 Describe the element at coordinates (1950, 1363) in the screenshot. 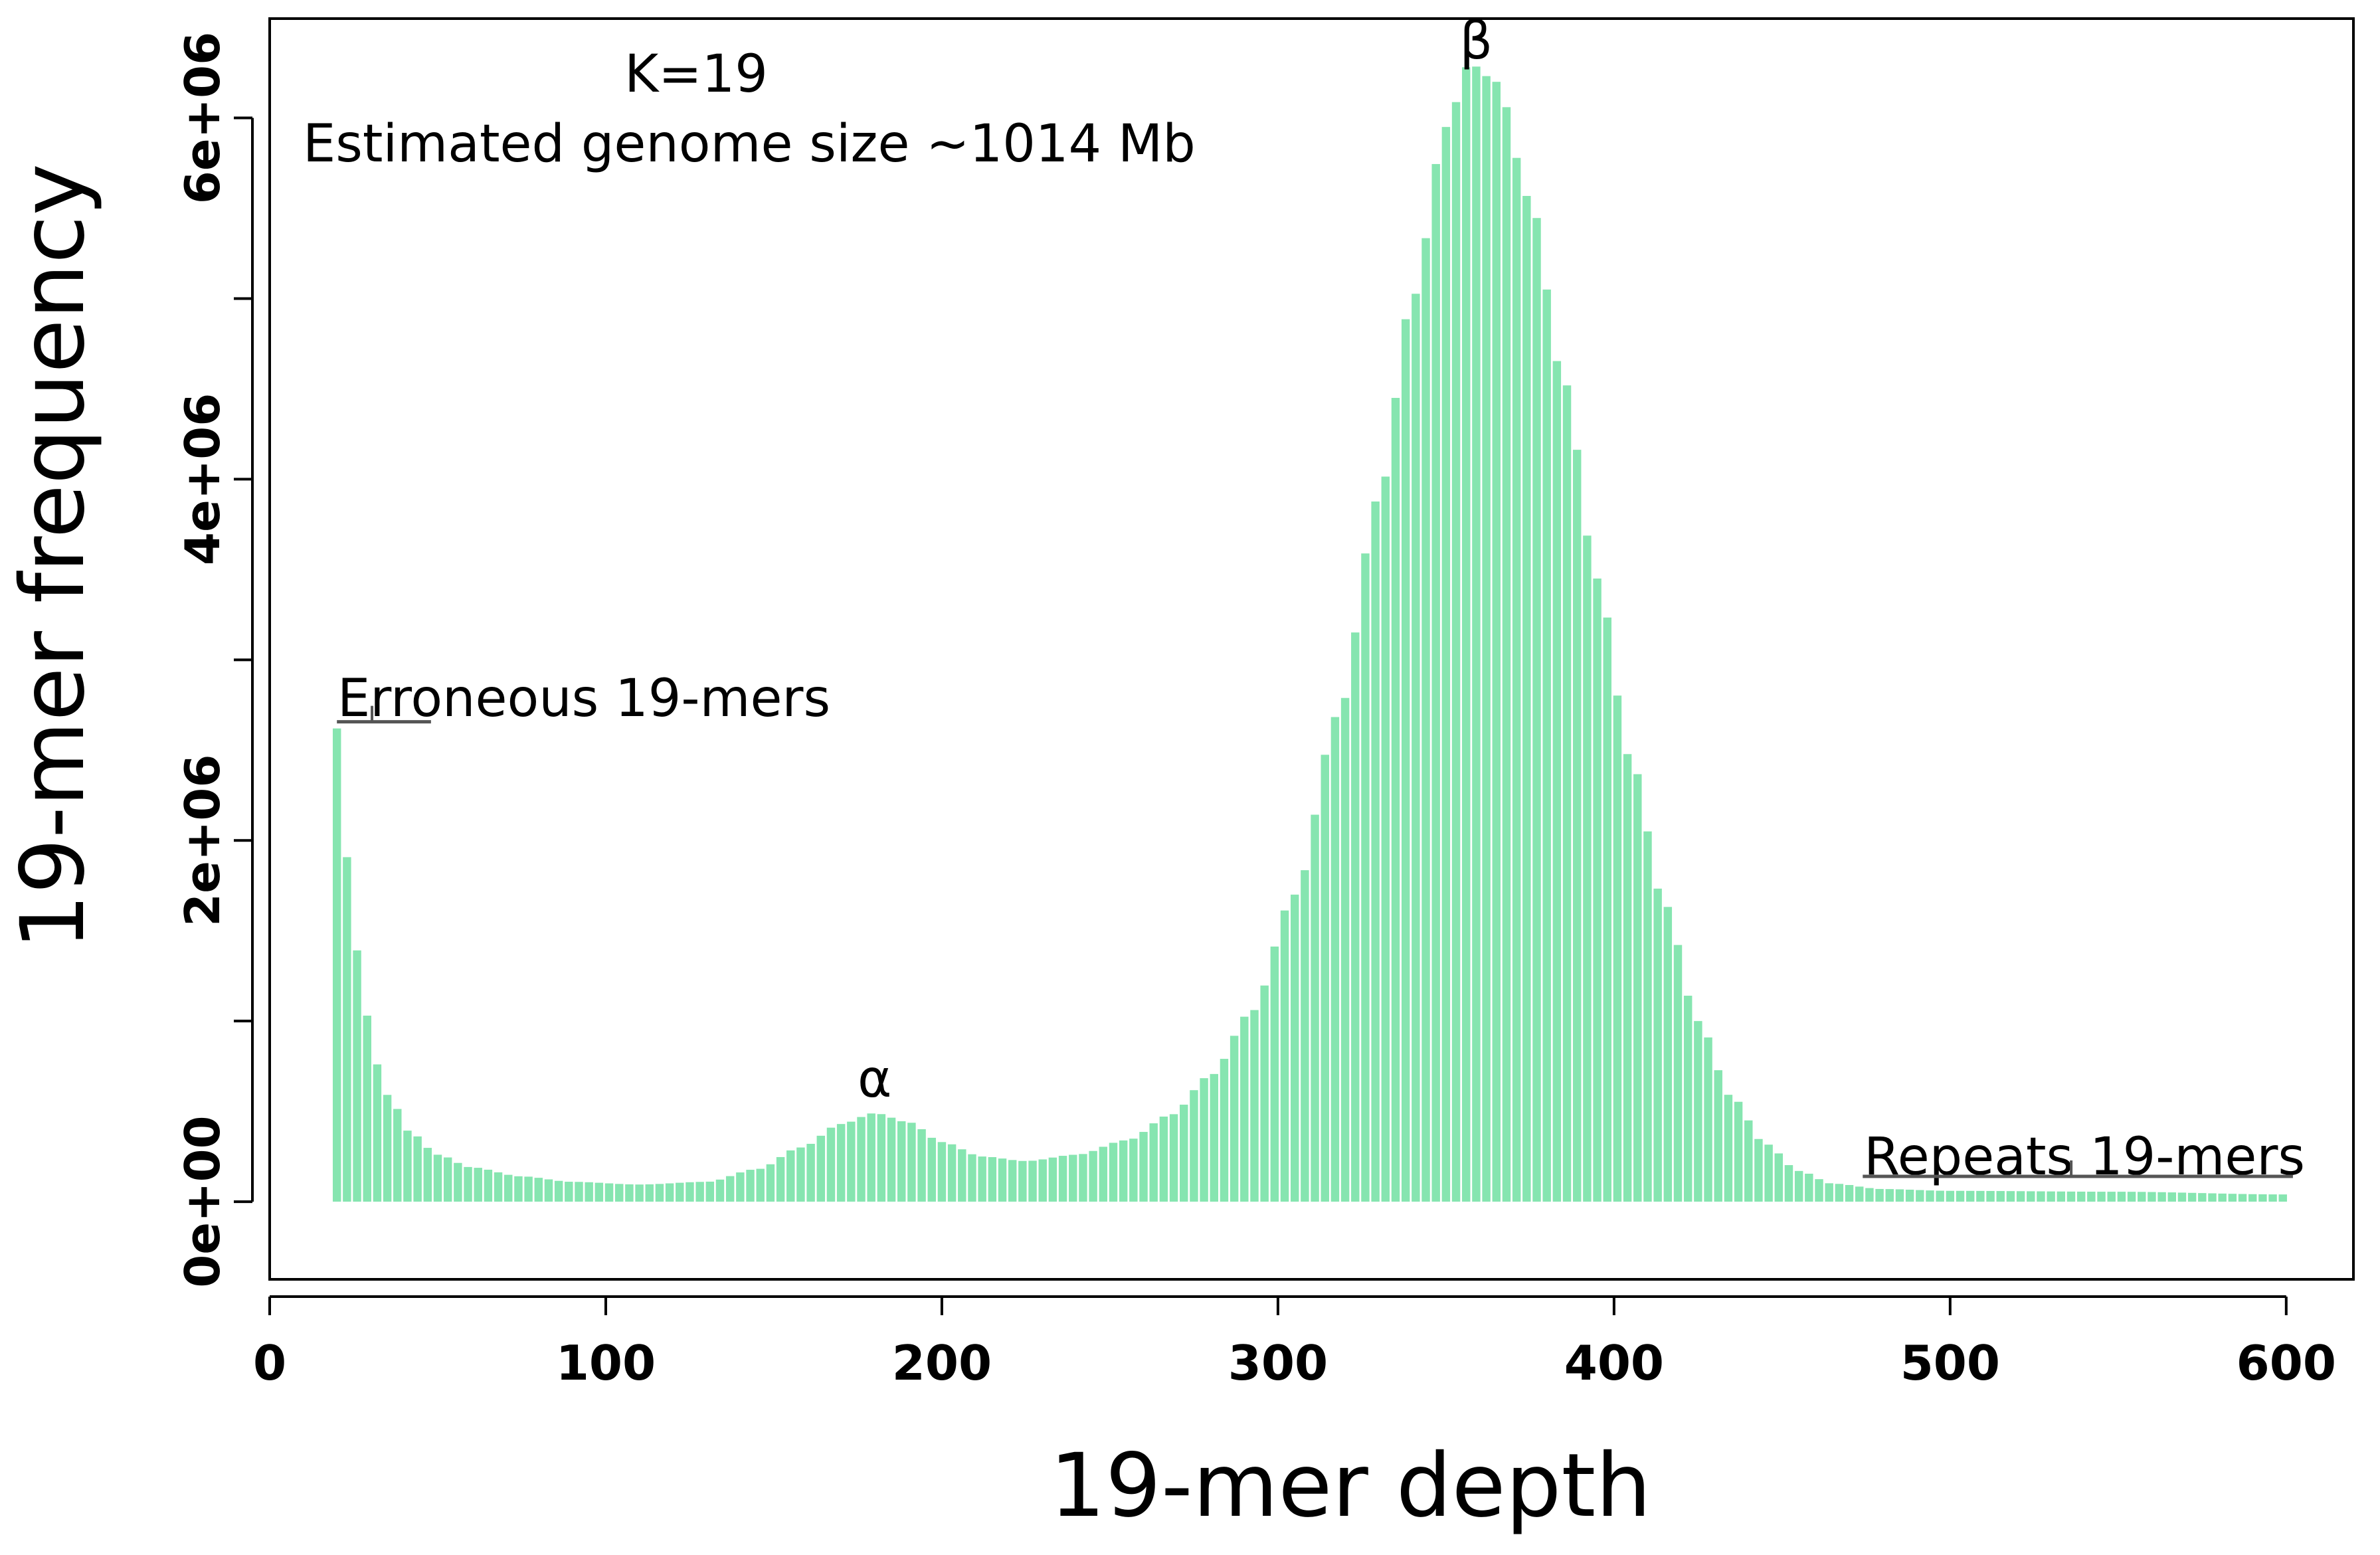

I see `x-tick-label: 500` at that location.